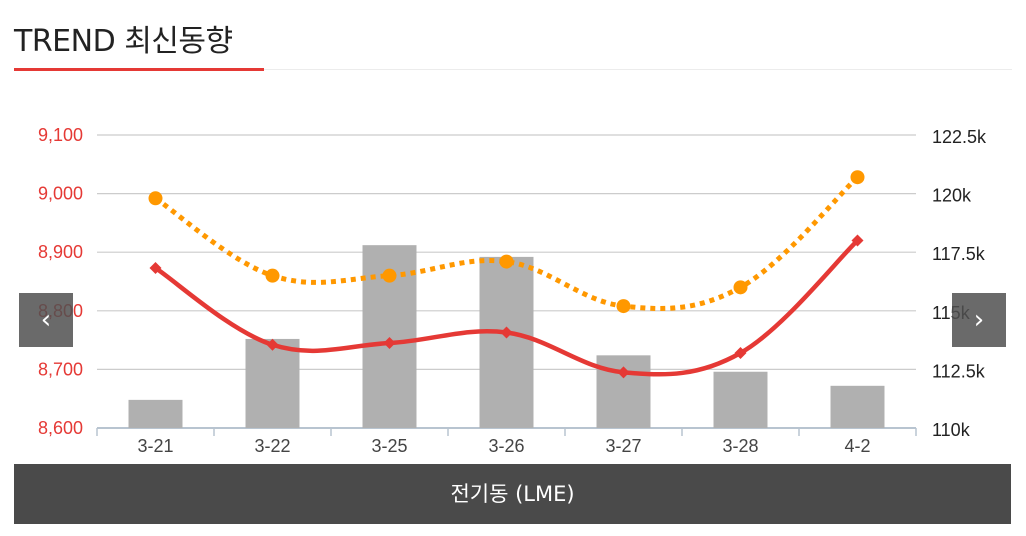  Describe the element at coordinates (46, 320) in the screenshot. I see `chevron-left-icon: ‹` at that location.